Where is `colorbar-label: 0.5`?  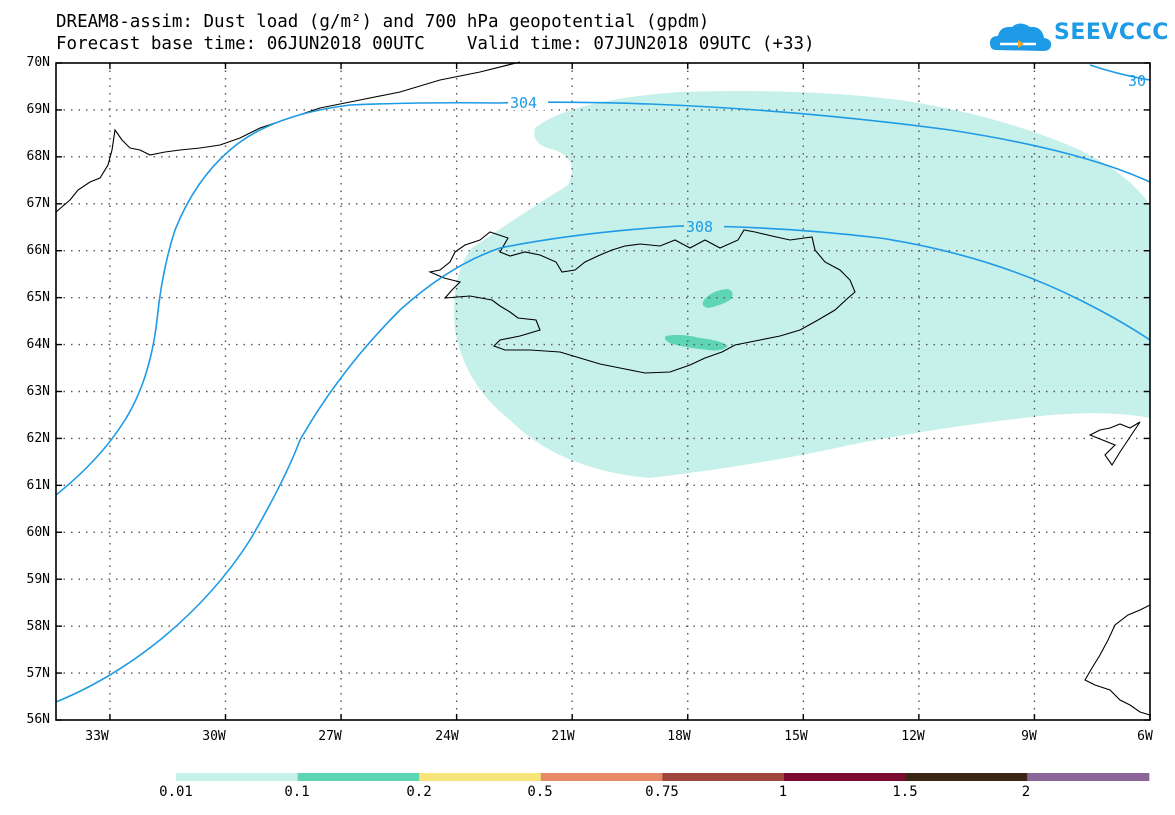 colorbar-label: 0.5 is located at coordinates (540, 792).